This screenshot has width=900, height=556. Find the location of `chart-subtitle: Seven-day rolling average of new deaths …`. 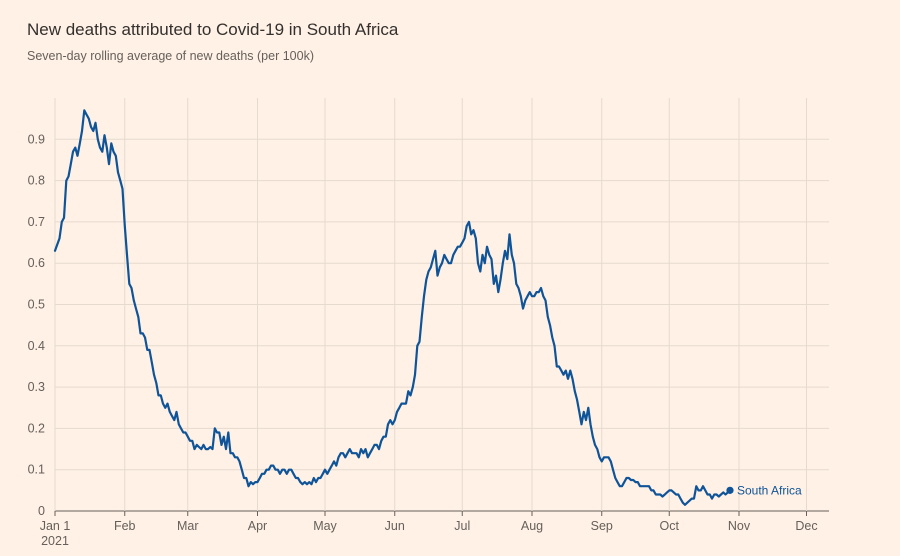

chart-subtitle: Seven-day rolling average of new deaths … is located at coordinates (170, 56).